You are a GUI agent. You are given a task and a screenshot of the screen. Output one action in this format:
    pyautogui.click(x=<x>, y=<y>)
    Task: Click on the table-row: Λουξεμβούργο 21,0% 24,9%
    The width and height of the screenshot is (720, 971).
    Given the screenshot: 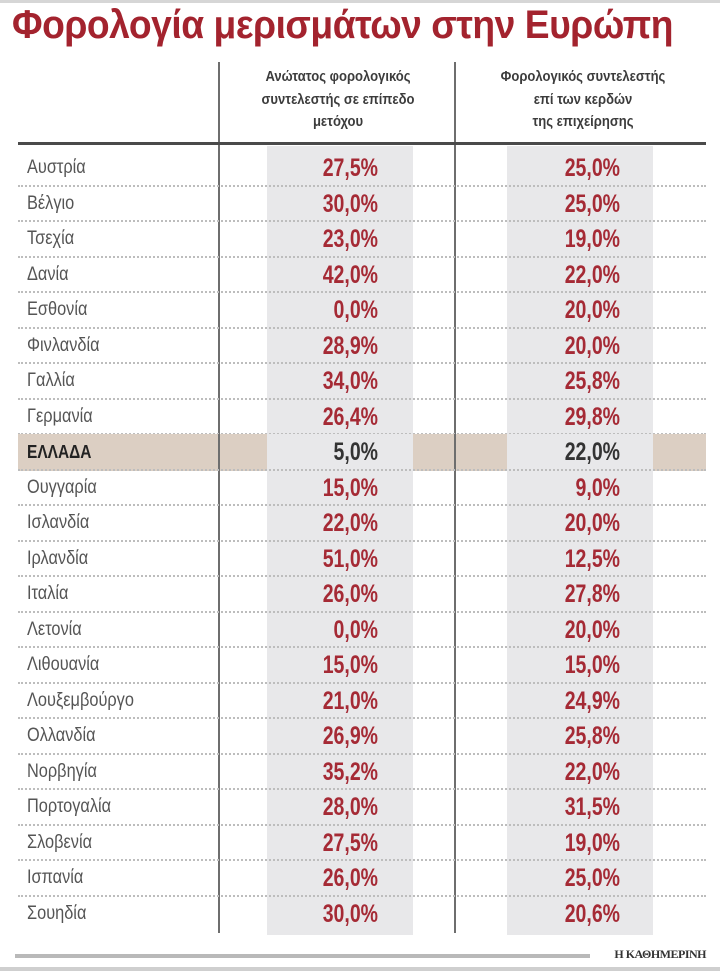 What is the action you would take?
    pyautogui.click(x=362, y=701)
    